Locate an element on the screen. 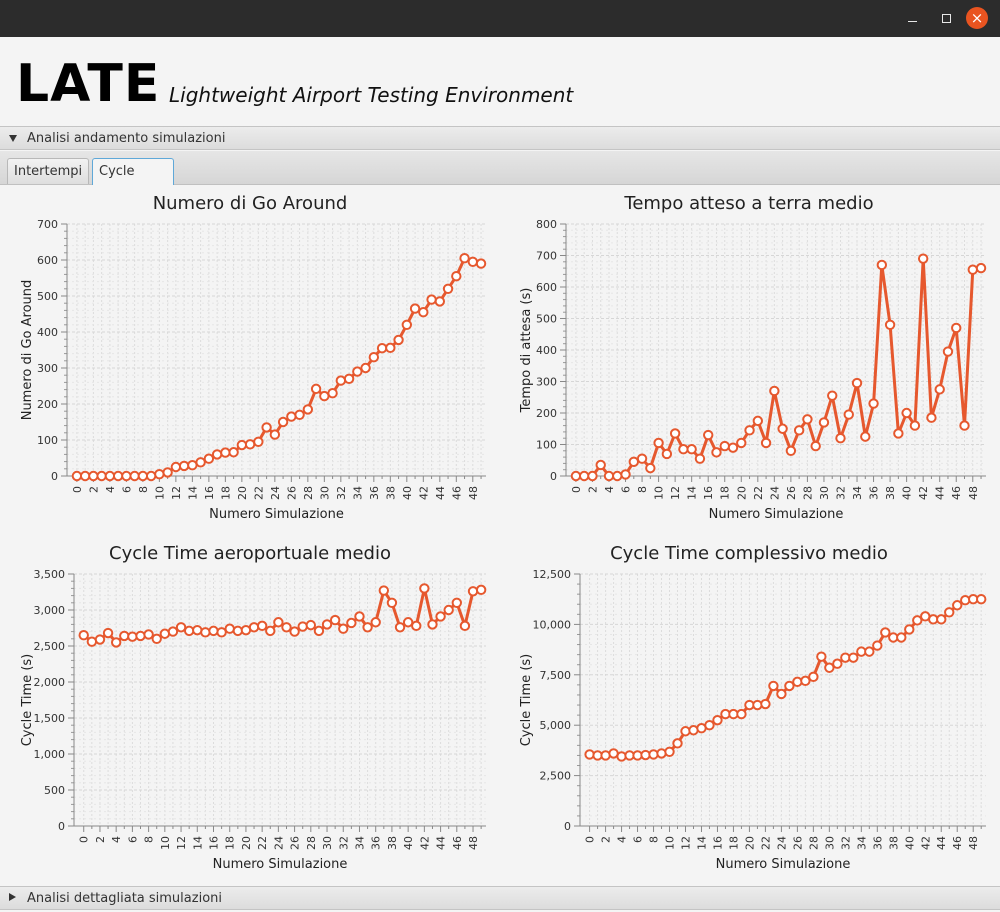 The height and width of the screenshot is (912, 1000). x-tick-label: 30 is located at coordinates (829, 843).